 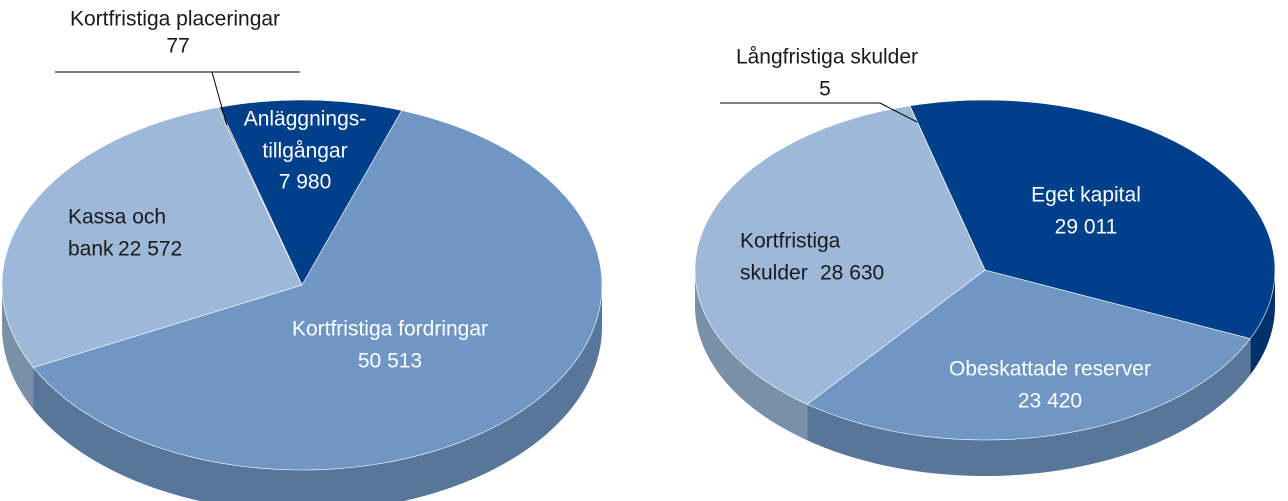 I want to click on value-label: 5, so click(x=825, y=89).